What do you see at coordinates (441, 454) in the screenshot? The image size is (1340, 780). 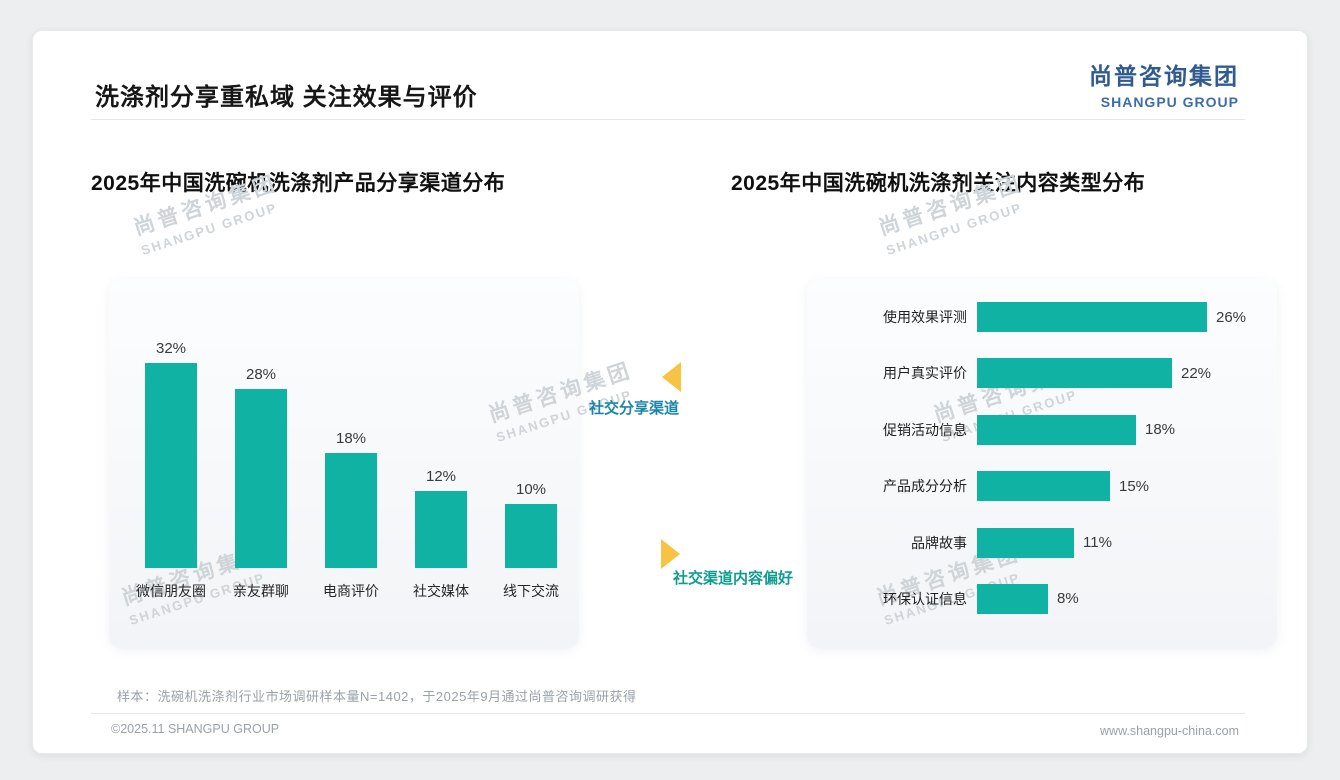 I see `bar-column: 12% 社交媒体` at bounding box center [441, 454].